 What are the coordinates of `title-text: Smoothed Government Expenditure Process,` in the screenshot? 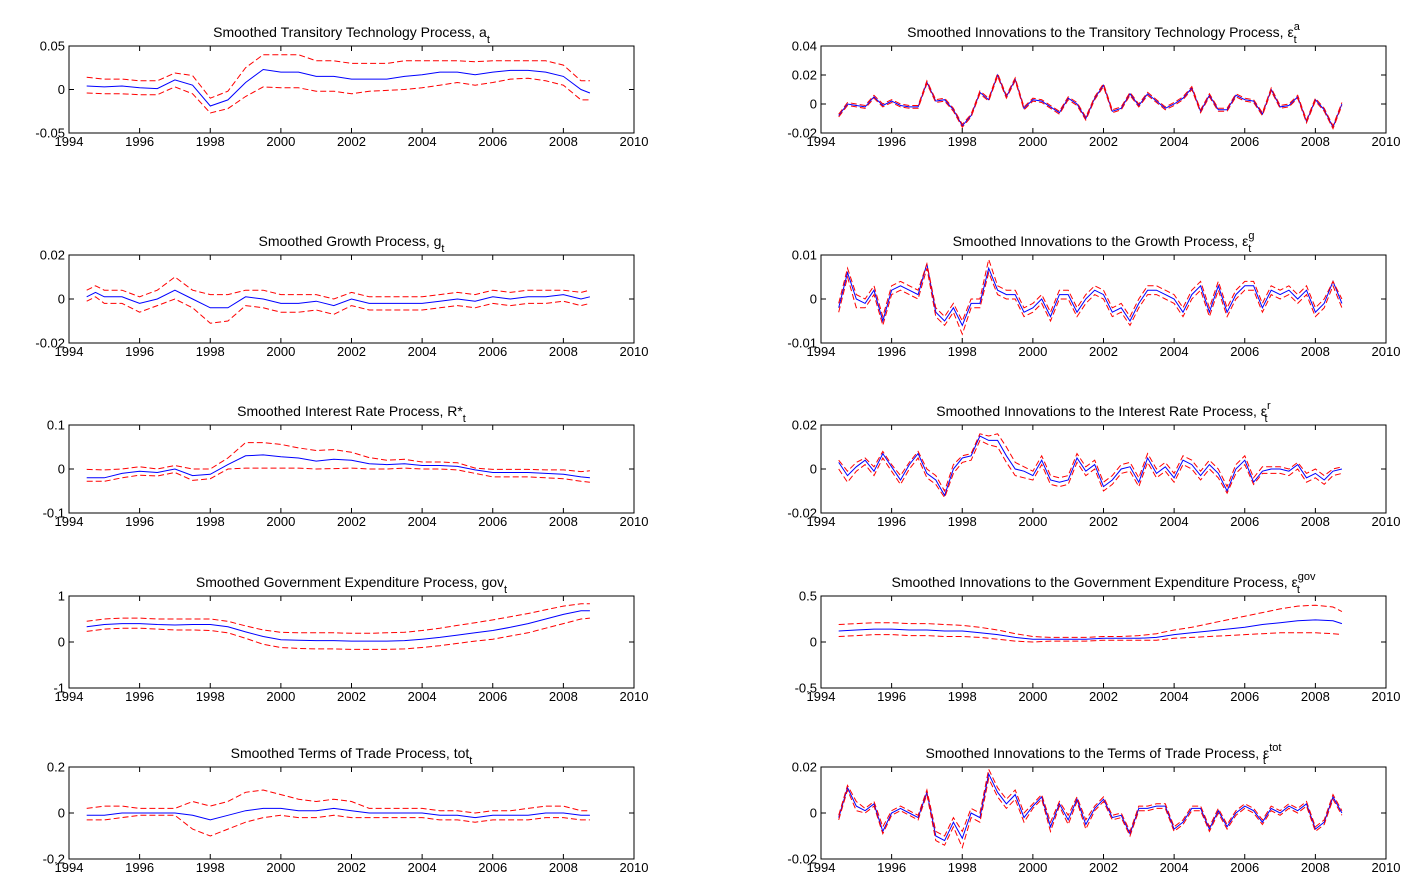 It's located at (339, 582).